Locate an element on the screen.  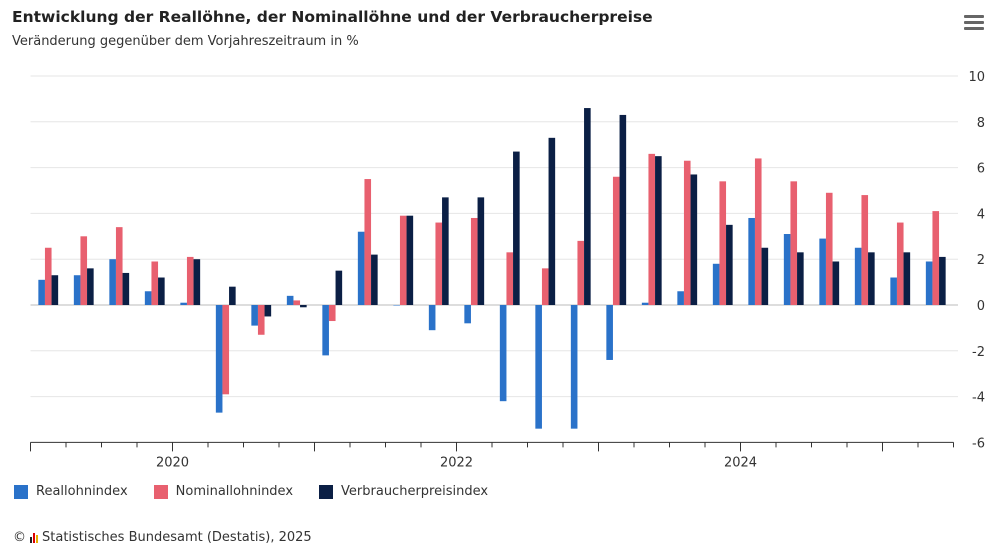
y-tick-label: -4 is located at coordinates (978, 398).